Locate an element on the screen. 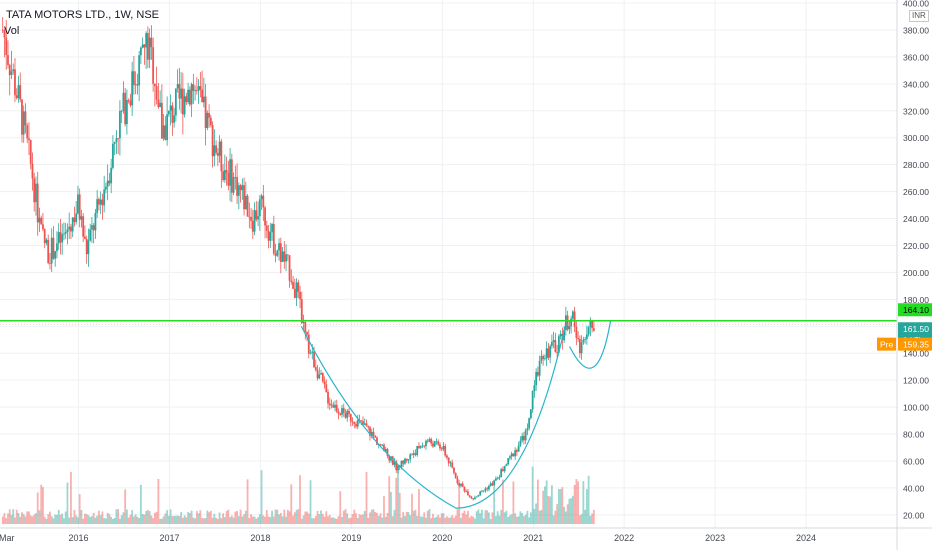  x-tick-label: 2016 is located at coordinates (78, 538).